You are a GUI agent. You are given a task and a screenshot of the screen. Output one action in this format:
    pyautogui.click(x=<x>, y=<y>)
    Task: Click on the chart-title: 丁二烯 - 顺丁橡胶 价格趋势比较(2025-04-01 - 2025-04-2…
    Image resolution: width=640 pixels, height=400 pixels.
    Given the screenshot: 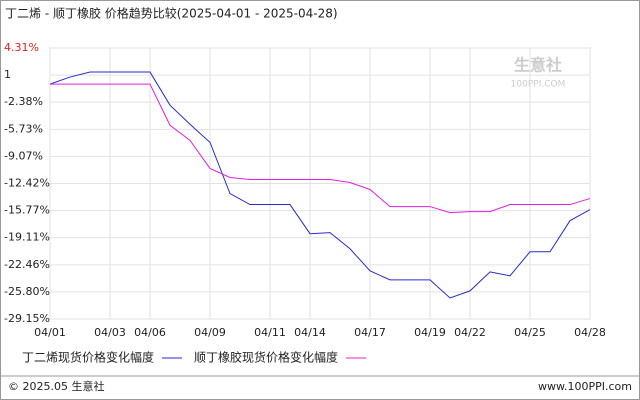 What is the action you would take?
    pyautogui.click(x=171, y=13)
    